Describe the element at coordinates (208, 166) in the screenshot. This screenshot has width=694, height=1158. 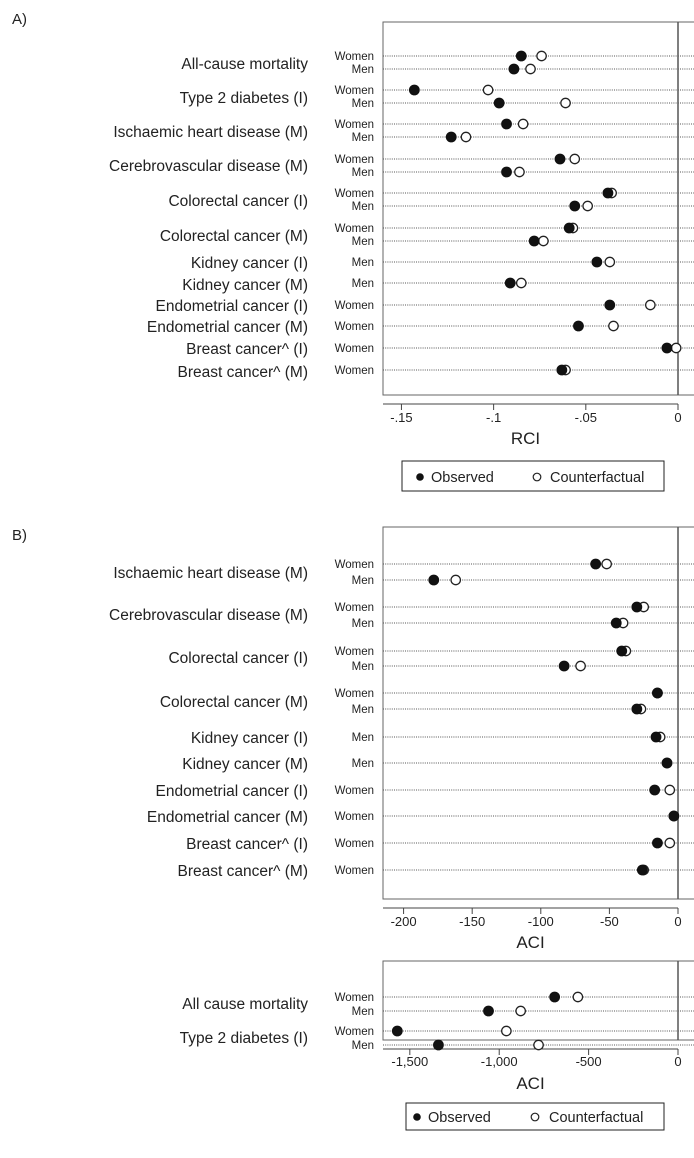
I see `row-label: Cerebrovascular disease (M)` at that location.